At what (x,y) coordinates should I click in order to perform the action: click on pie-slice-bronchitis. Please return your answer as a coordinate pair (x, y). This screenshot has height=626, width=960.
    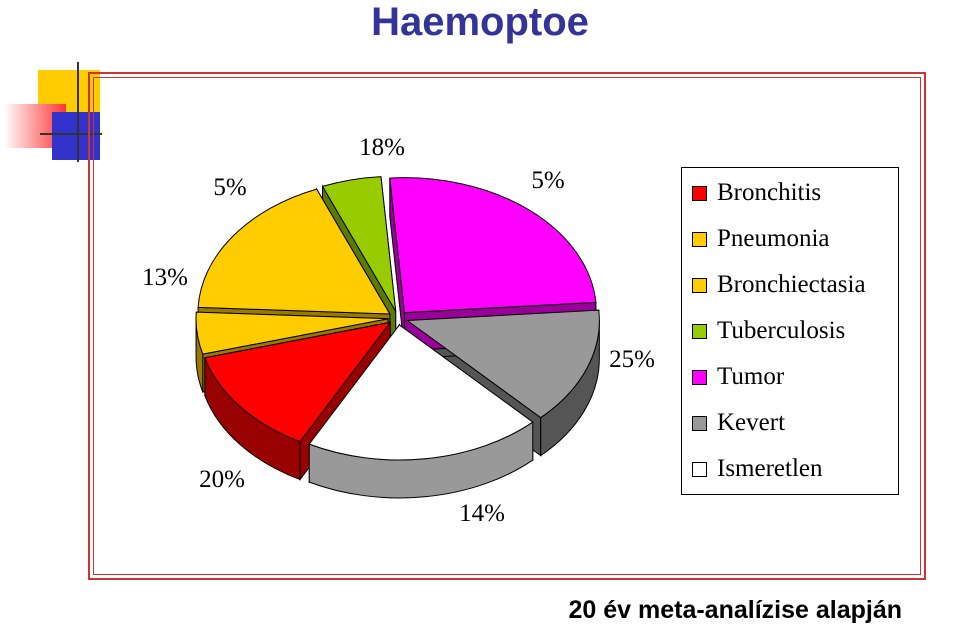
    Looking at the image, I should click on (298, 382).